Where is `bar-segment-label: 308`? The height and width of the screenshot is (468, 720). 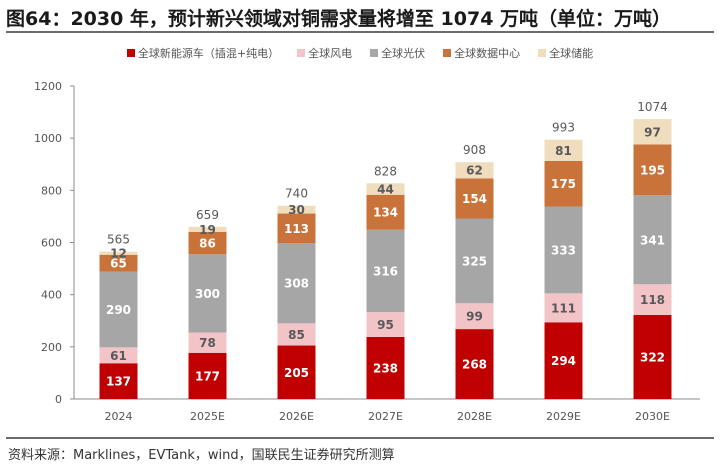
bar-segment-label: 308 is located at coordinates (296, 284).